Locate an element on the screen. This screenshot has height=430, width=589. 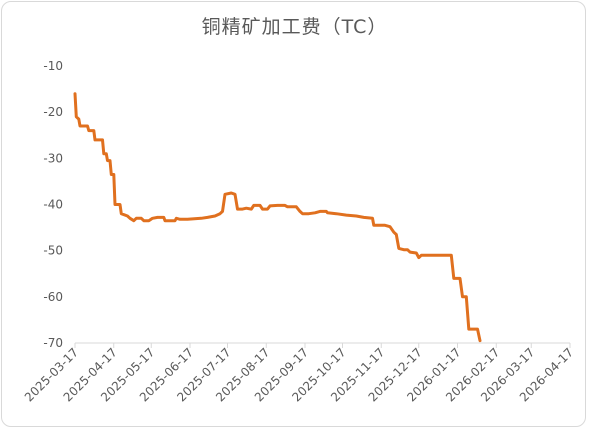
y-tick-label: -60 is located at coordinates (53, 297).